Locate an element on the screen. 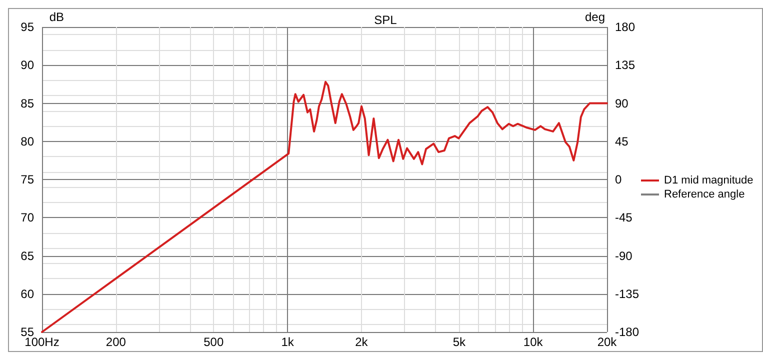 Image resolution: width=763 pixels, height=360 pixels. y2-tick-label: 180 is located at coordinates (625, 27).